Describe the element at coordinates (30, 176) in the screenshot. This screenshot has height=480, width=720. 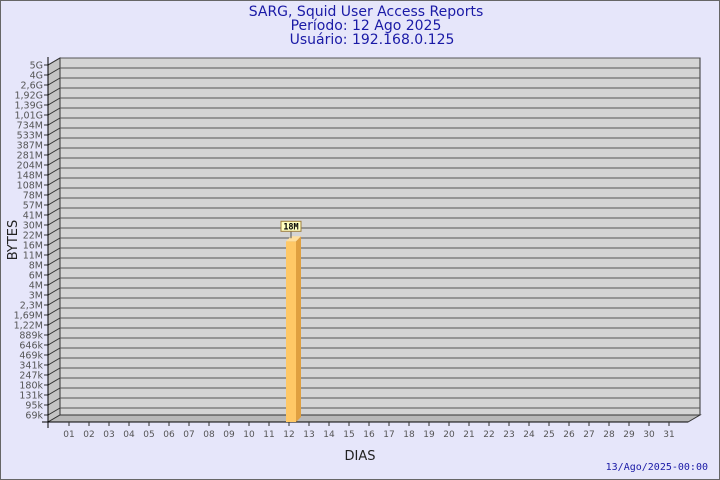
I see `y-tick-label: 148M` at that location.